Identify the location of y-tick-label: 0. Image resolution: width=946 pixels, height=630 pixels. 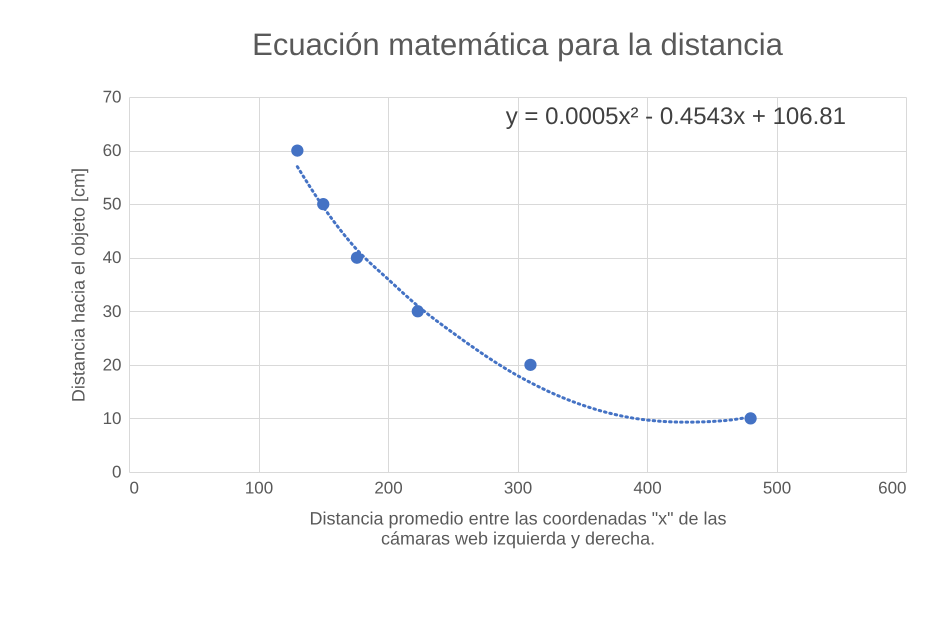
(117, 472).